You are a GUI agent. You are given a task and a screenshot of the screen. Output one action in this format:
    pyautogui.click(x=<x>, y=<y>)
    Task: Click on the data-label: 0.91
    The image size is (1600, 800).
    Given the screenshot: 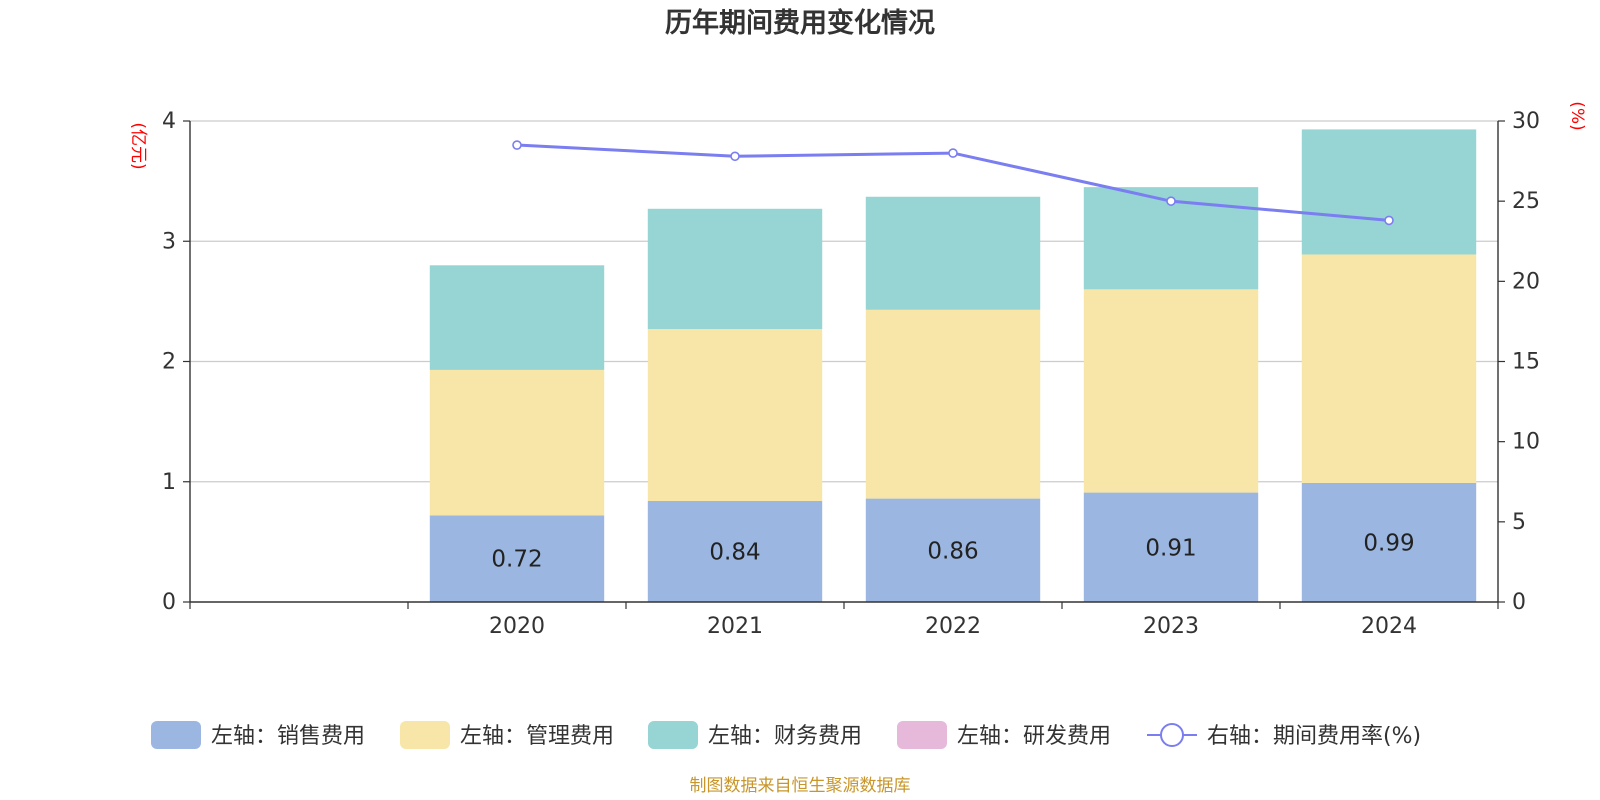 What is the action you would take?
    pyautogui.click(x=1170, y=548)
    